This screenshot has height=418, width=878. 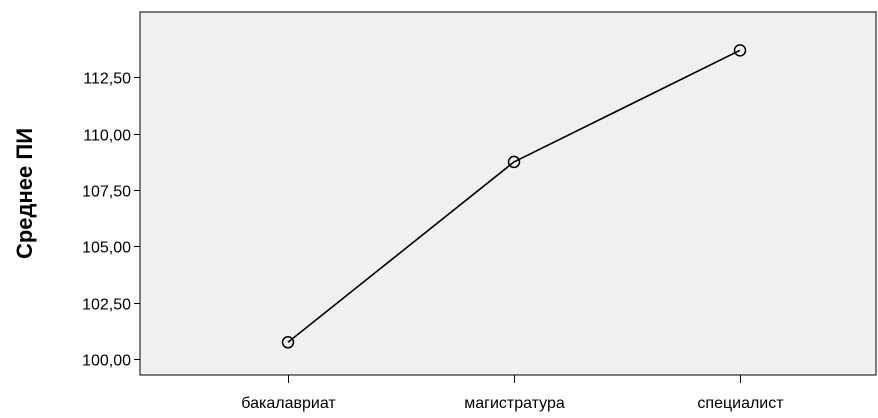 I want to click on y-tick-label: 107,50, so click(x=106, y=192).